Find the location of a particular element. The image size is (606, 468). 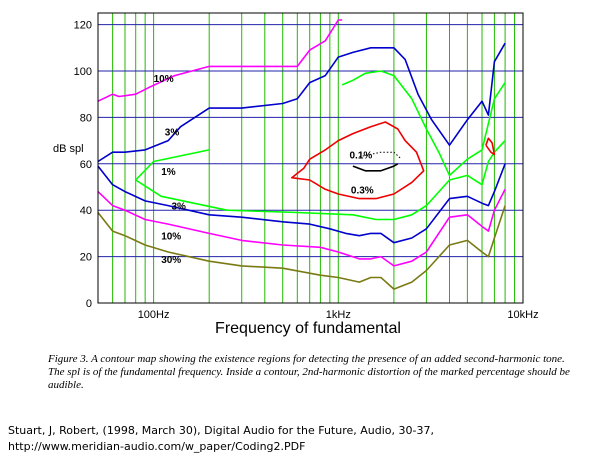

contour-label-1: 3% is located at coordinates (172, 132).